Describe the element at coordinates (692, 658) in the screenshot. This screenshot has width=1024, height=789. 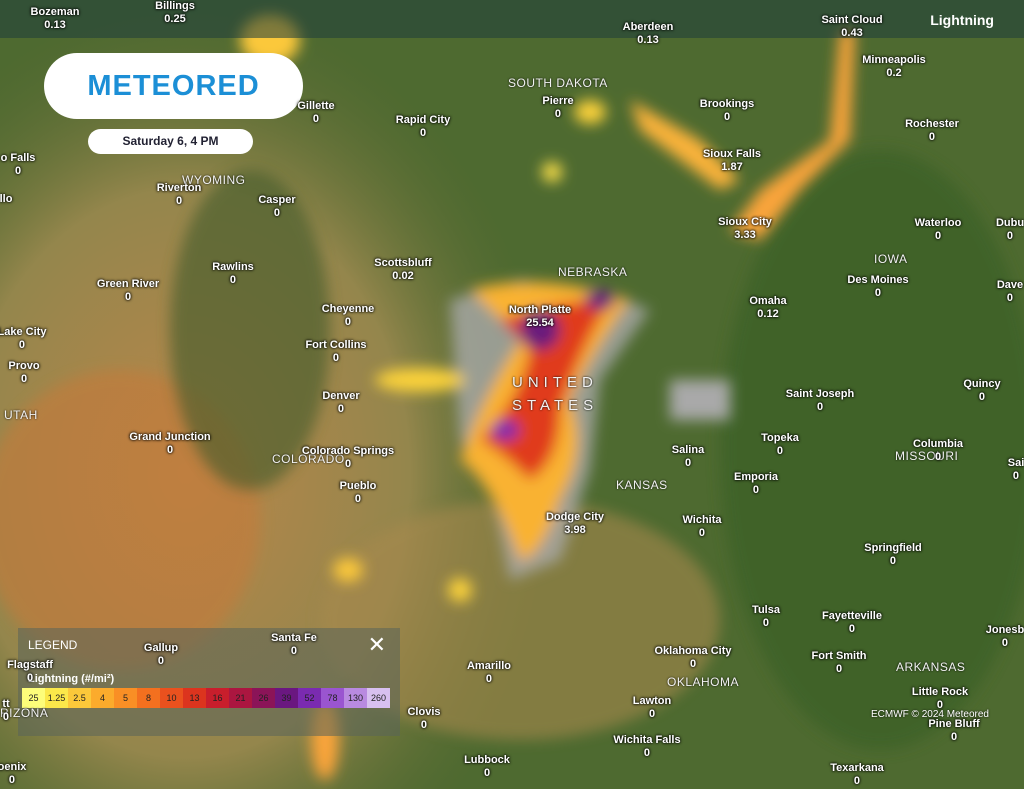
I see `city-label: Oklahoma City 0` at that location.